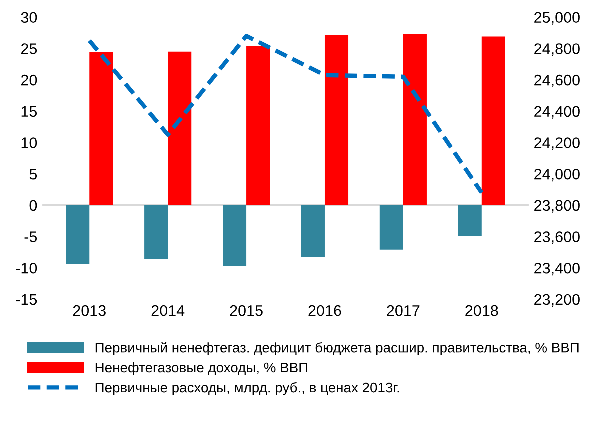 This screenshot has width=608, height=434. I want to click on y-tick-label: 10, so click(30, 143).